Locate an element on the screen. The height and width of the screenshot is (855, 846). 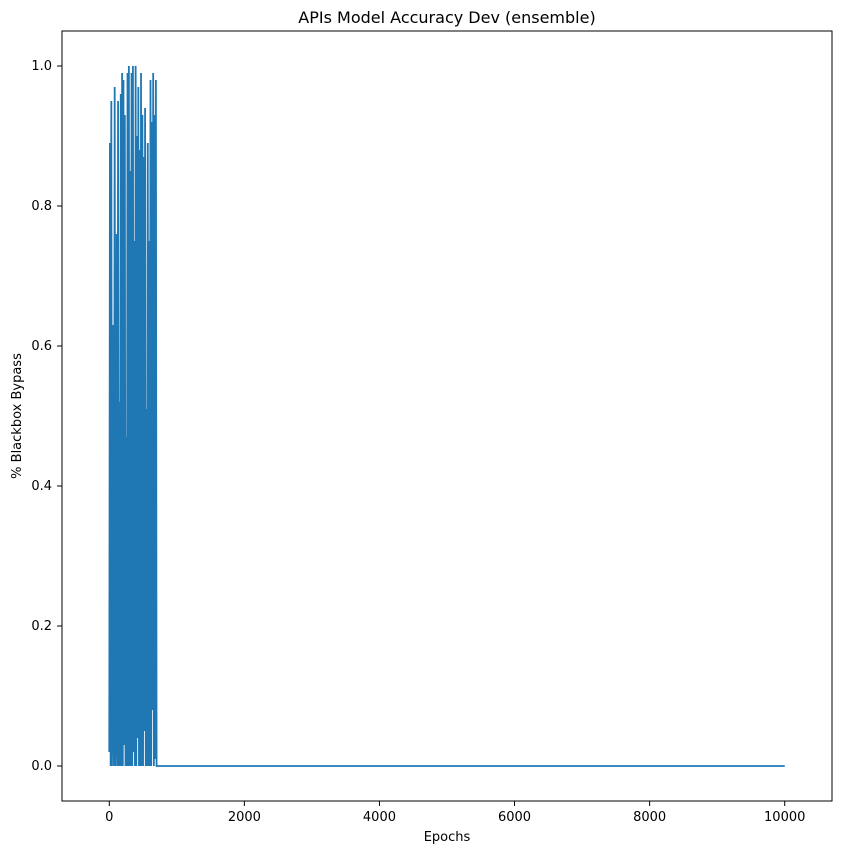
y-axis-ticks: 0.0 0.2 0.4 0.6 0.8 1.0 is located at coordinates (46, 416).